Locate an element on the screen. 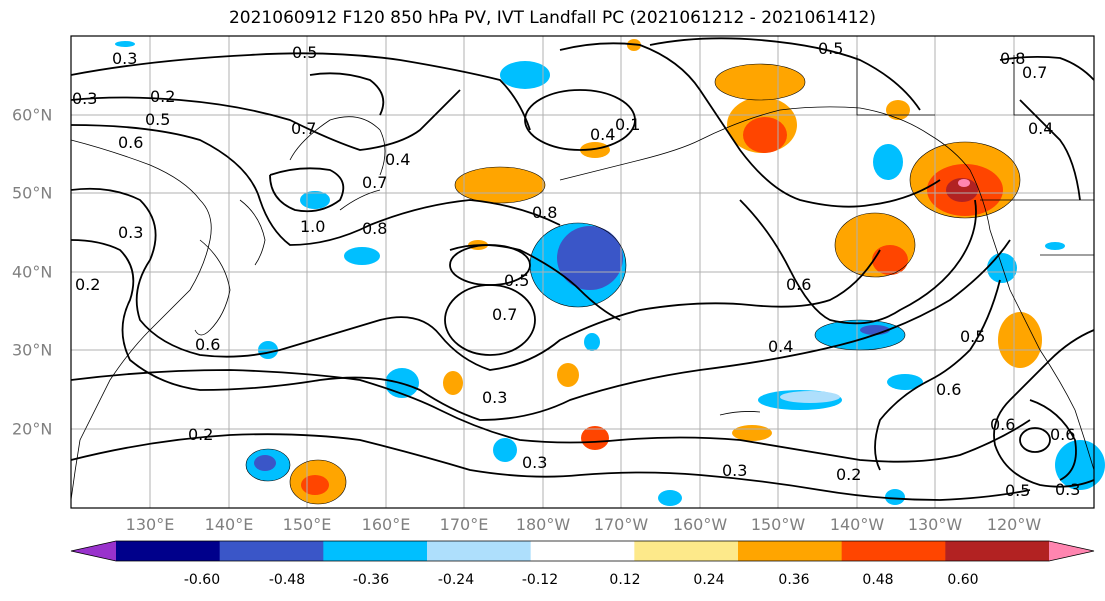  contour-label: 1.0 is located at coordinates (312, 226).